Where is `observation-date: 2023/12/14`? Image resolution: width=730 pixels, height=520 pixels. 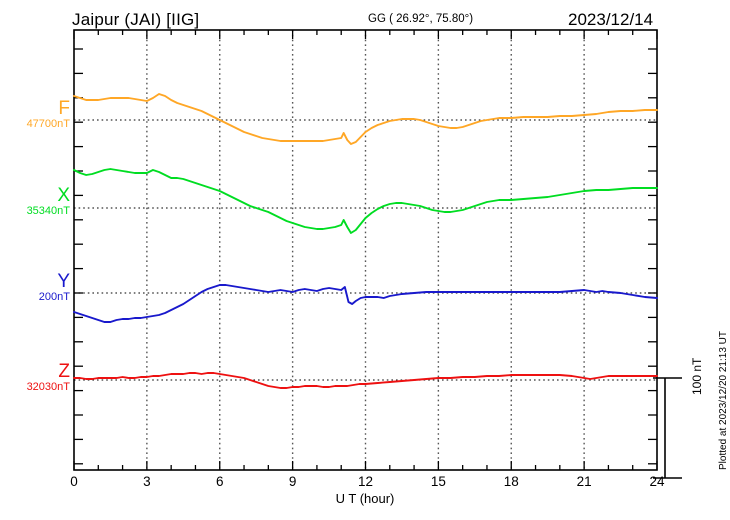
observation-date: 2023/12/14 is located at coordinates (611, 19).